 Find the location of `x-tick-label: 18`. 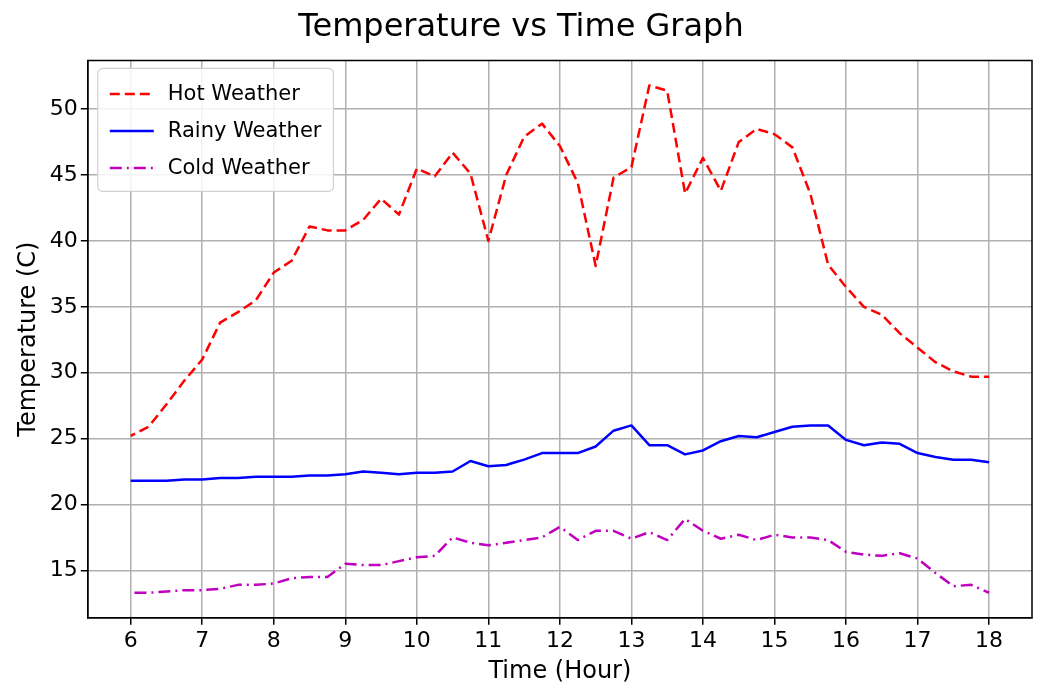

x-tick-label: 18 is located at coordinates (989, 639).